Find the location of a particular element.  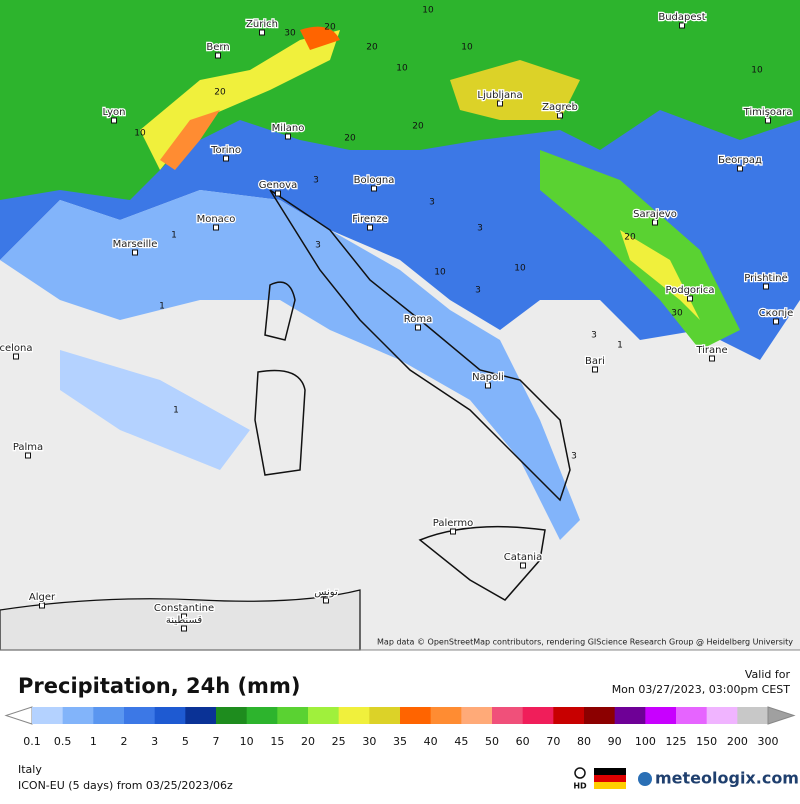

city-label: Constantine is located at coordinates (184, 608).